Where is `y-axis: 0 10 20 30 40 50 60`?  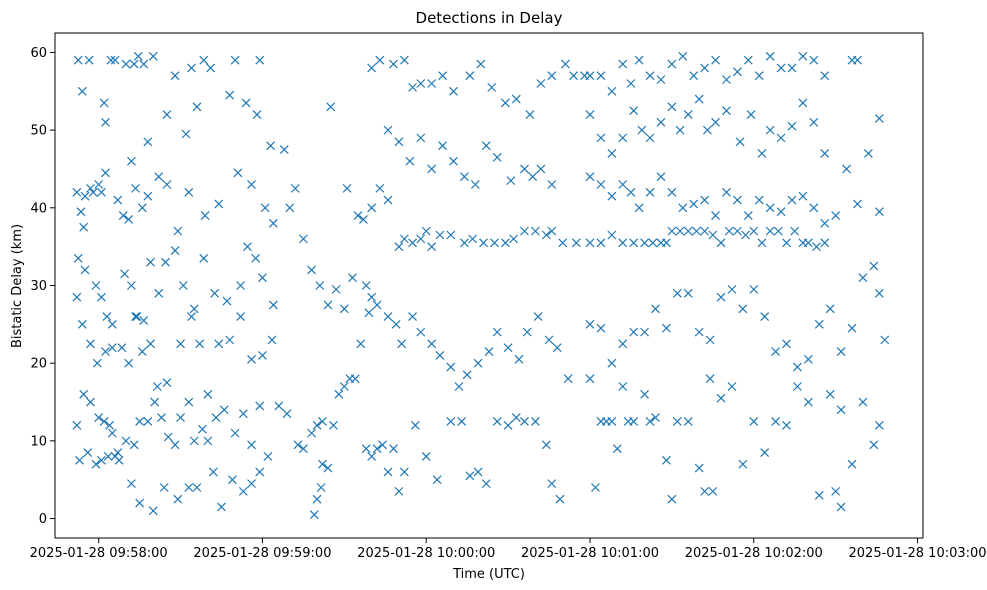 y-axis: 0 10 20 30 40 50 60 is located at coordinates (42, 286).